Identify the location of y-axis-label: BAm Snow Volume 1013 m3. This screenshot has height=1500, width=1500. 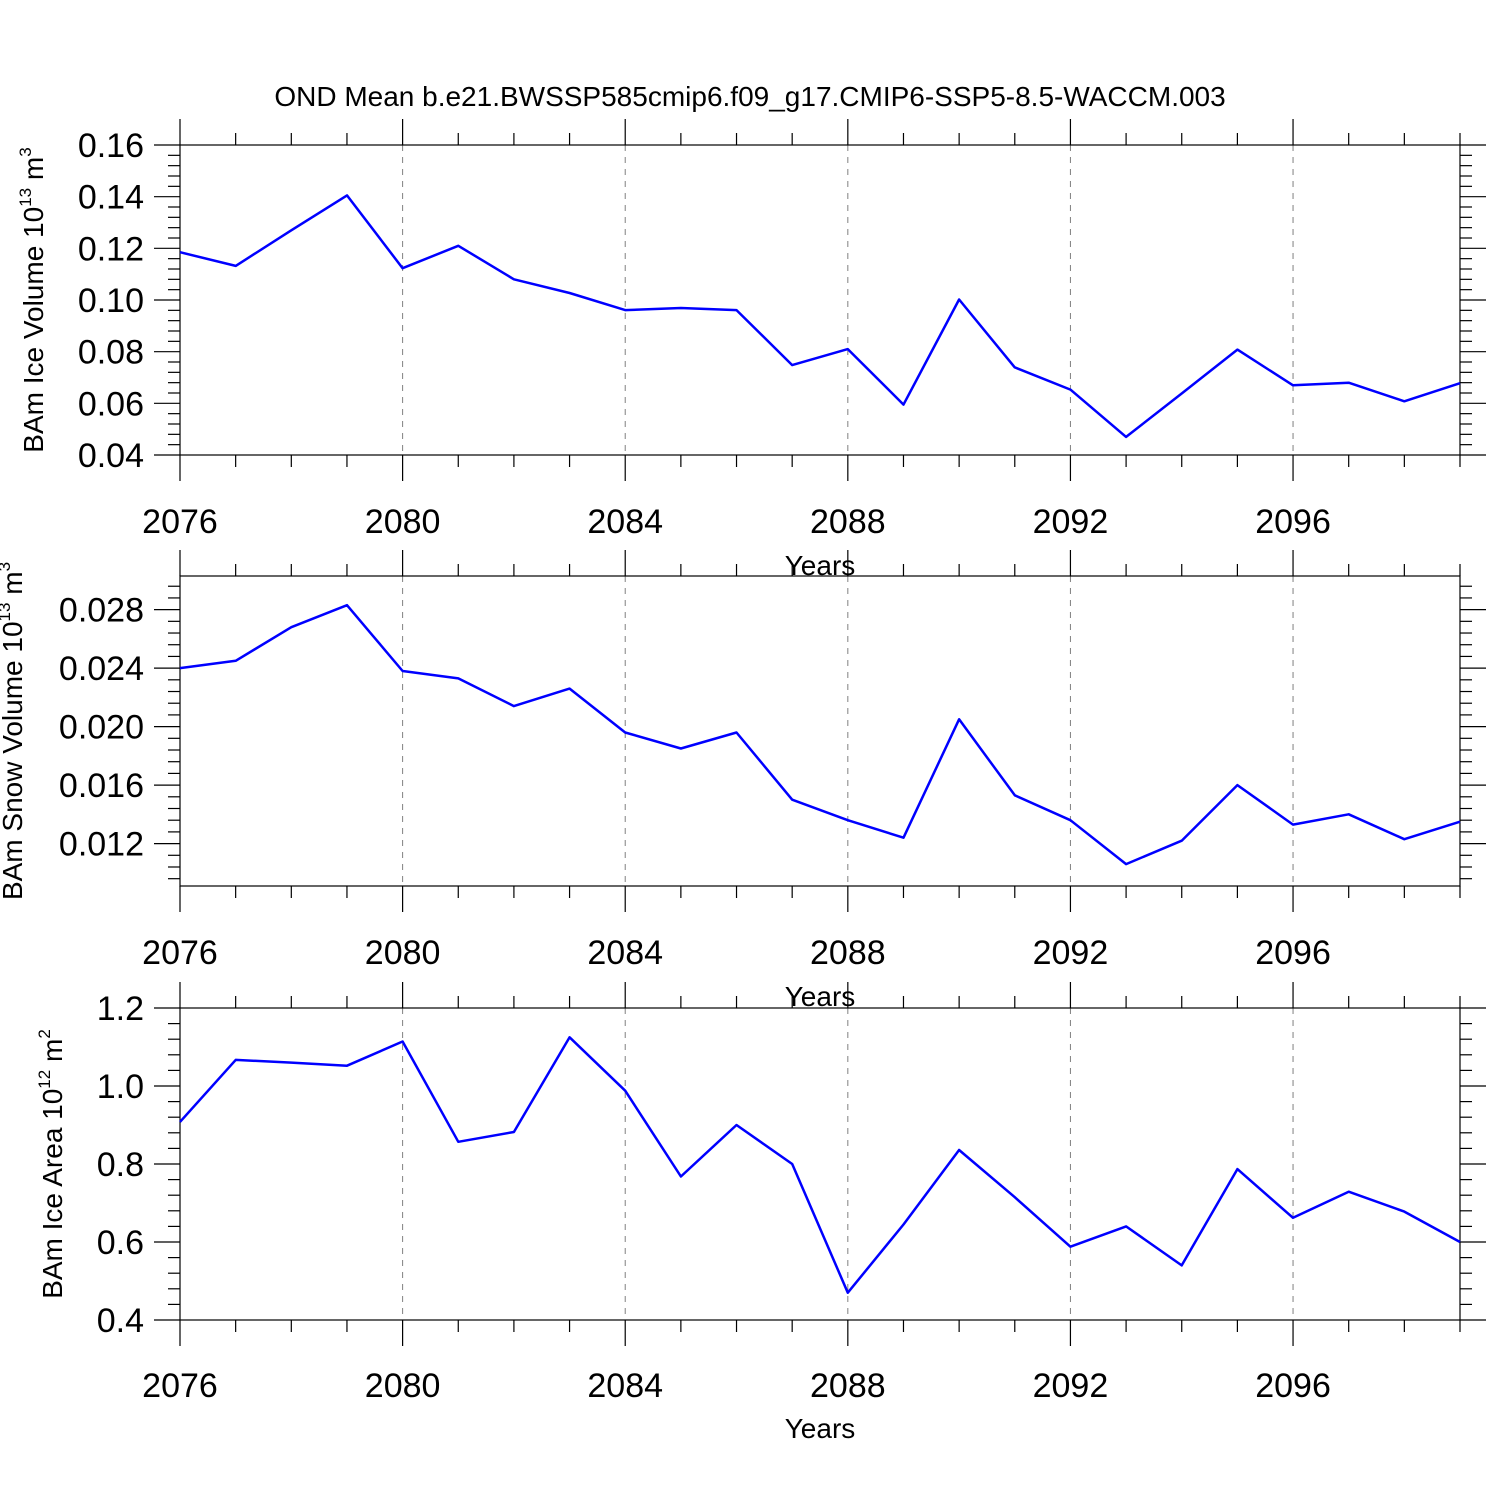
(14, 731).